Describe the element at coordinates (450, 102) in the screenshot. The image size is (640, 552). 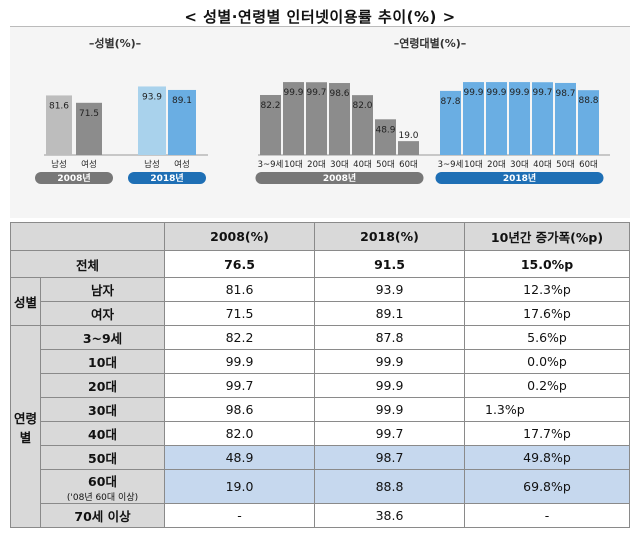
I see `bar-value-label: 87.8` at that location.